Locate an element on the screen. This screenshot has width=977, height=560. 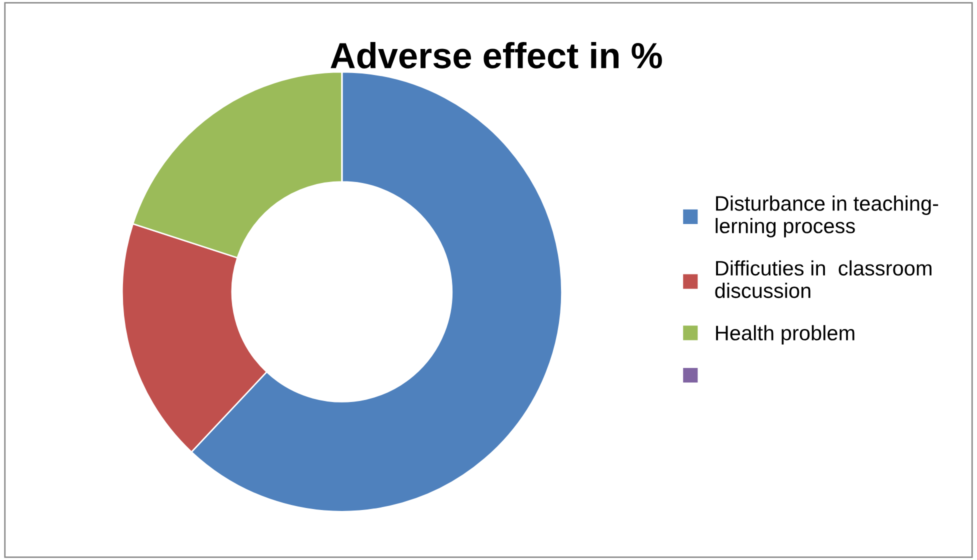
legend-label: Difficuties in classroom discussion is located at coordinates (823, 279).